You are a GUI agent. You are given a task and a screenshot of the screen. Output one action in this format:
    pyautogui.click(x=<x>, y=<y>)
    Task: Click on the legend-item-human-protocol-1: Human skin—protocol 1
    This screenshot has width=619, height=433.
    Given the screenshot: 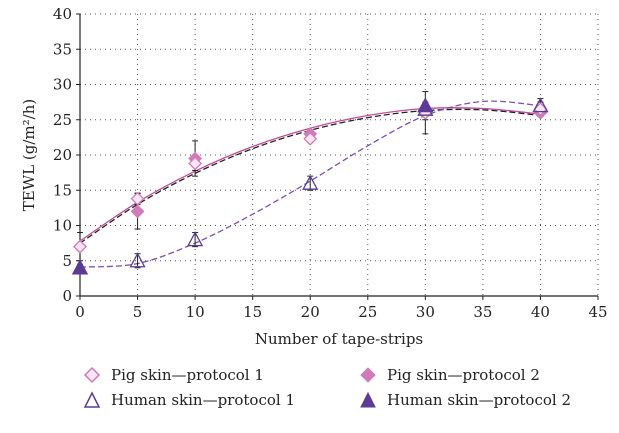 What is the action you would take?
    pyautogui.click(x=189, y=400)
    